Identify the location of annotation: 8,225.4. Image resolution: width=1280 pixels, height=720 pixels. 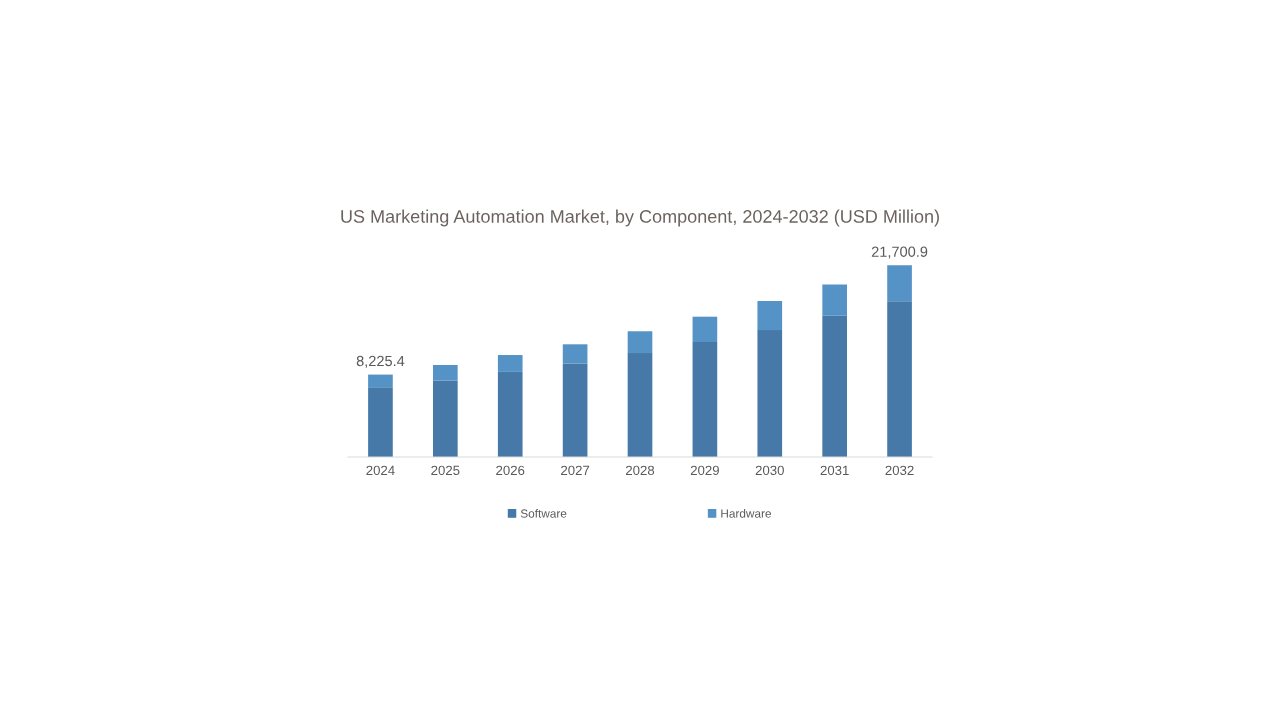
(380, 361).